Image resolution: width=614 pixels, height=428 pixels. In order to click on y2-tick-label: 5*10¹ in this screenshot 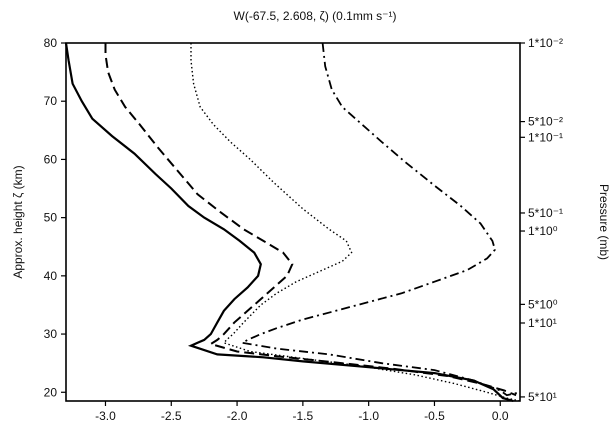, I will do `click(542, 397)`.